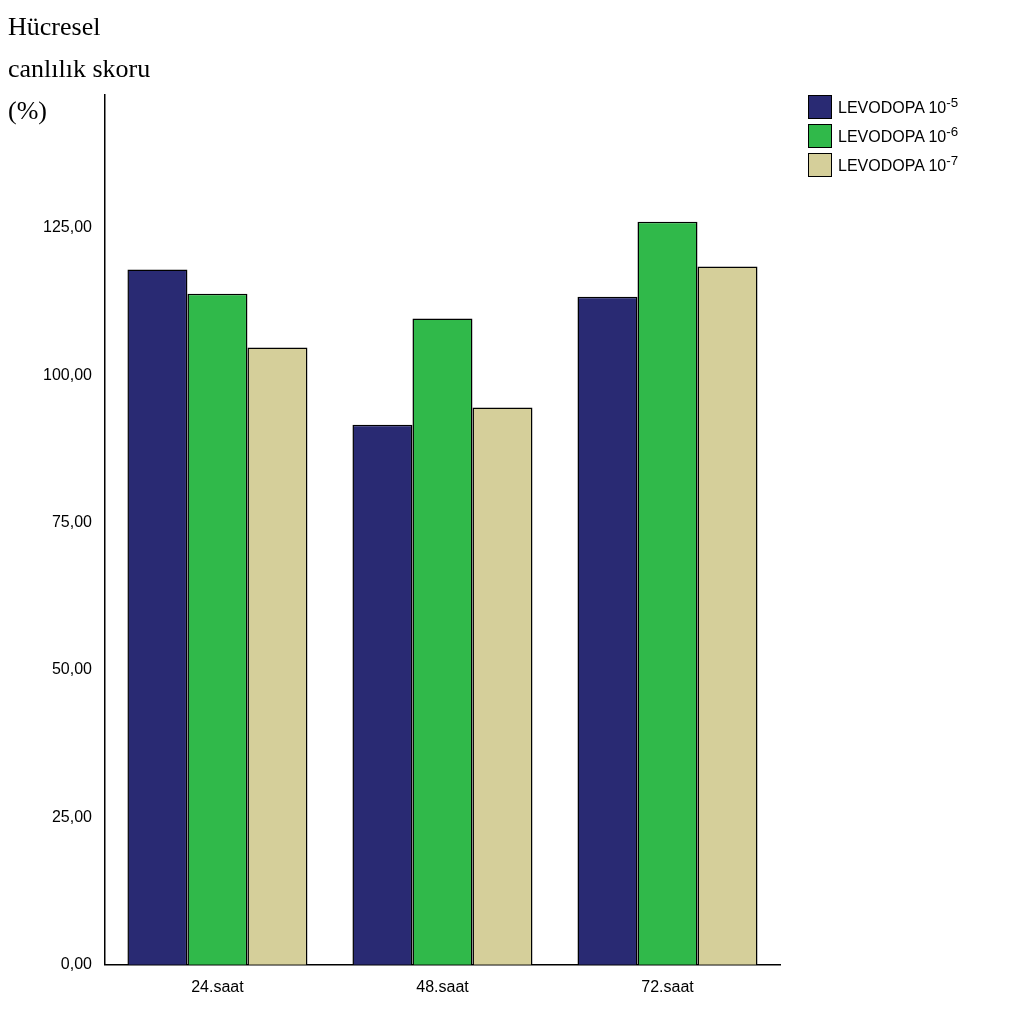 This screenshot has width=1014, height=1010. Describe the element at coordinates (218, 986) in the screenshot. I see `x-tick-label: 24.saat` at that location.